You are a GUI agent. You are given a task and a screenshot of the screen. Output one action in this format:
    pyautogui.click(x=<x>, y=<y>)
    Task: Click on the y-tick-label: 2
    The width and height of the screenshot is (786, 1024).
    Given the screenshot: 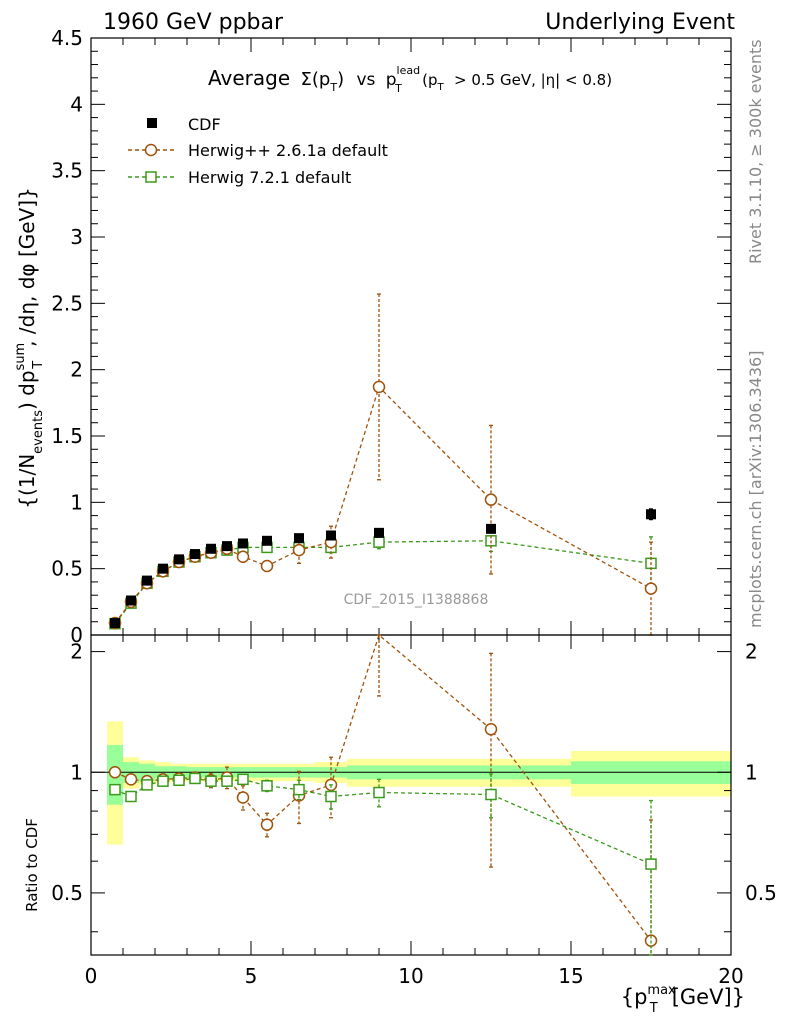 What is the action you would take?
    pyautogui.click(x=76, y=370)
    